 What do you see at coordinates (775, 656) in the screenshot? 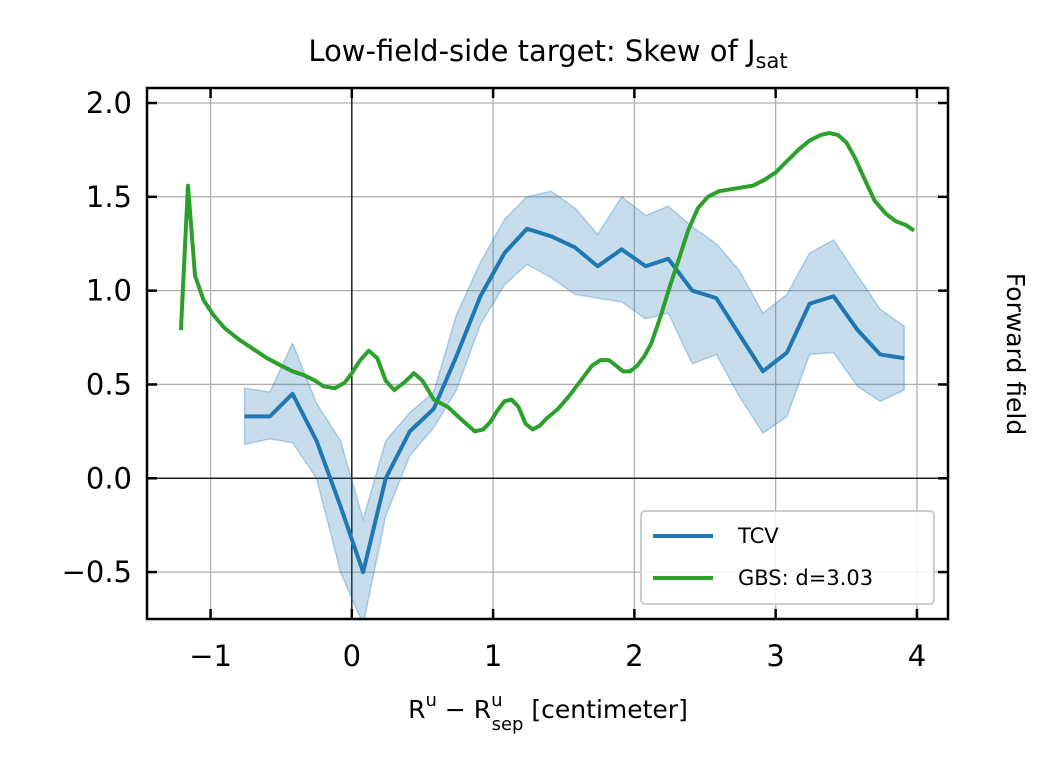
I see `x-tick-label: 3` at bounding box center [775, 656].